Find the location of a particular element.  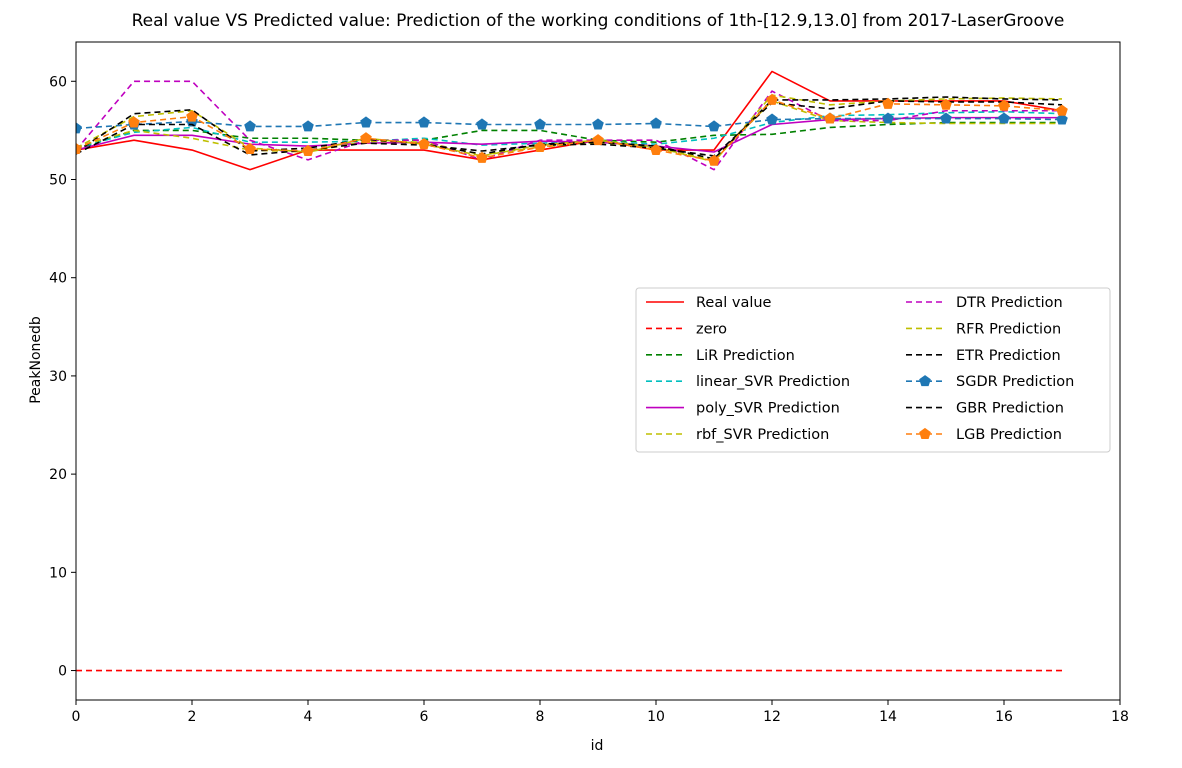

x-tick-label: 18 is located at coordinates (1120, 717).